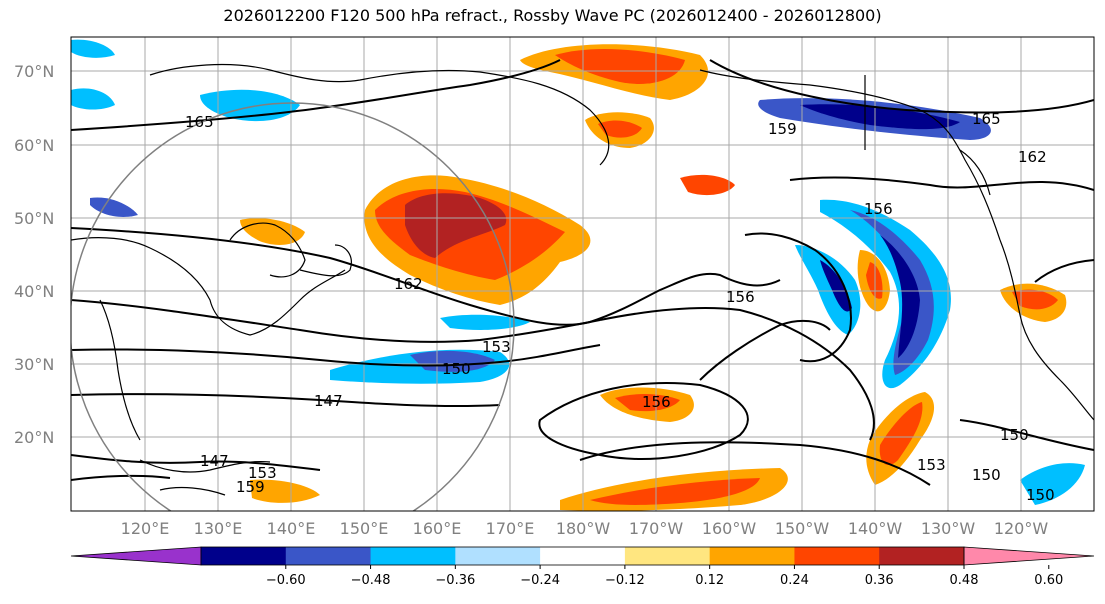  What do you see at coordinates (34, 437) in the screenshot?
I see `lat-label: 20°N` at bounding box center [34, 437].